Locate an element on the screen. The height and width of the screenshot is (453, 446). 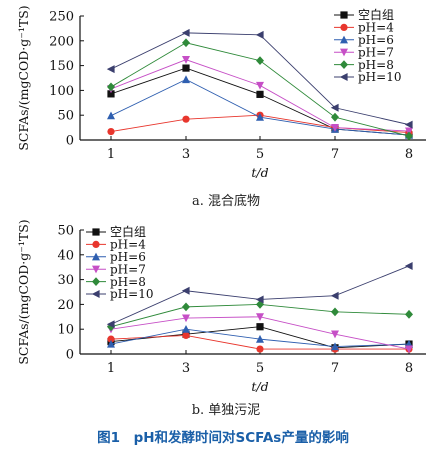
y-tick-label: 250 is located at coordinates (61, 17).